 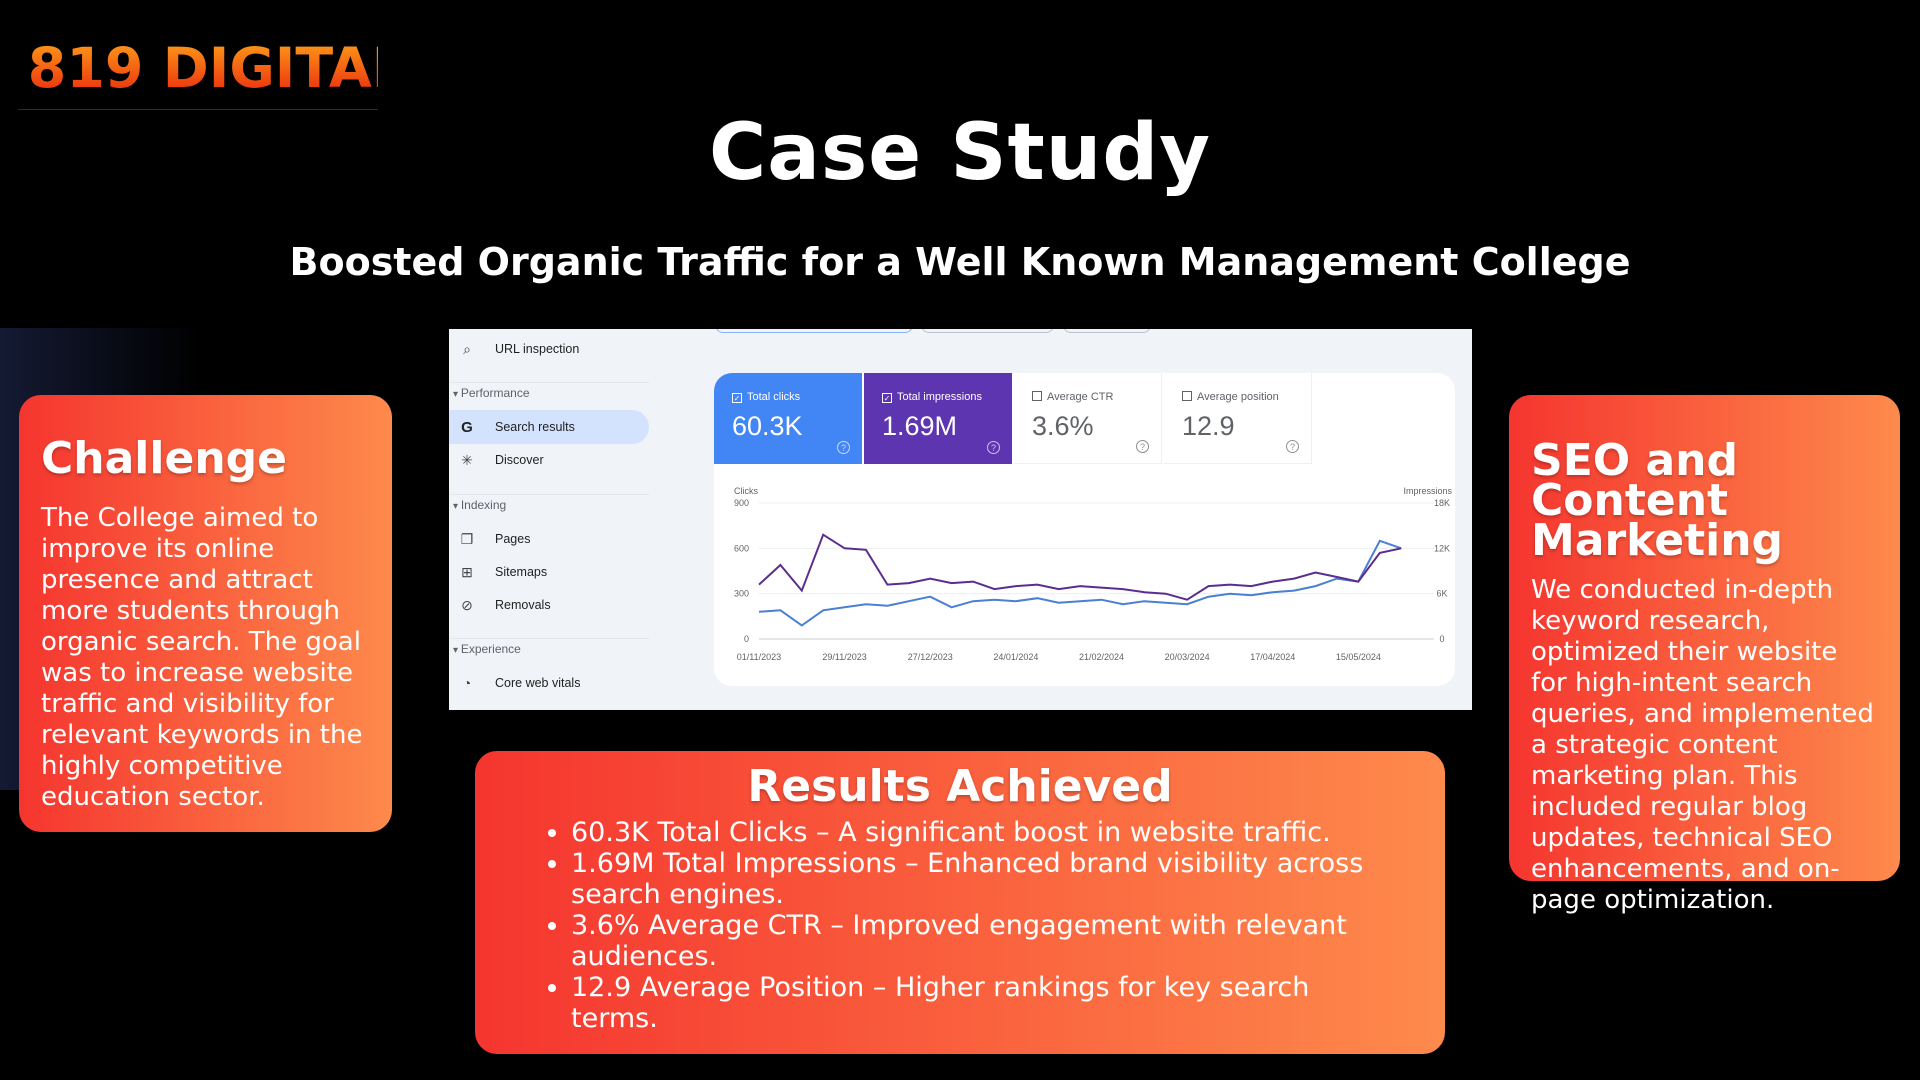 What do you see at coordinates (746, 639) in the screenshot?
I see `y-tick-label: 0` at bounding box center [746, 639].